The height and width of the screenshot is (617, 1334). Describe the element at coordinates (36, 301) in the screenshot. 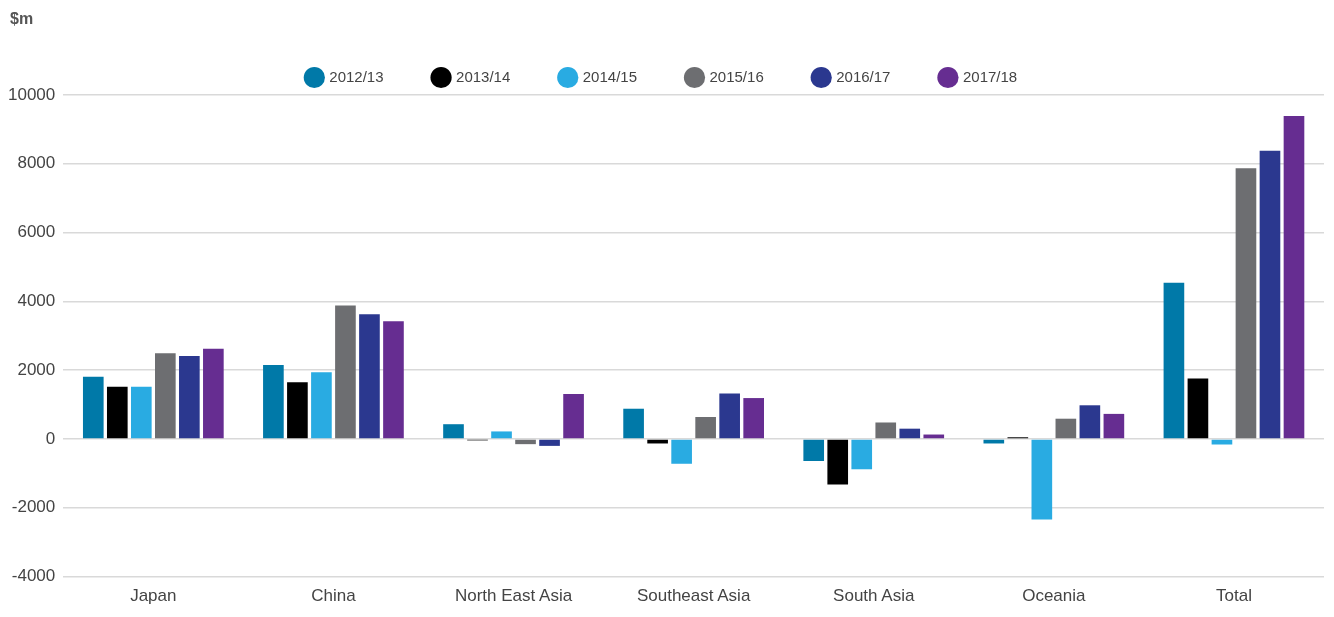

I see `y-tick-label: 4000` at that location.